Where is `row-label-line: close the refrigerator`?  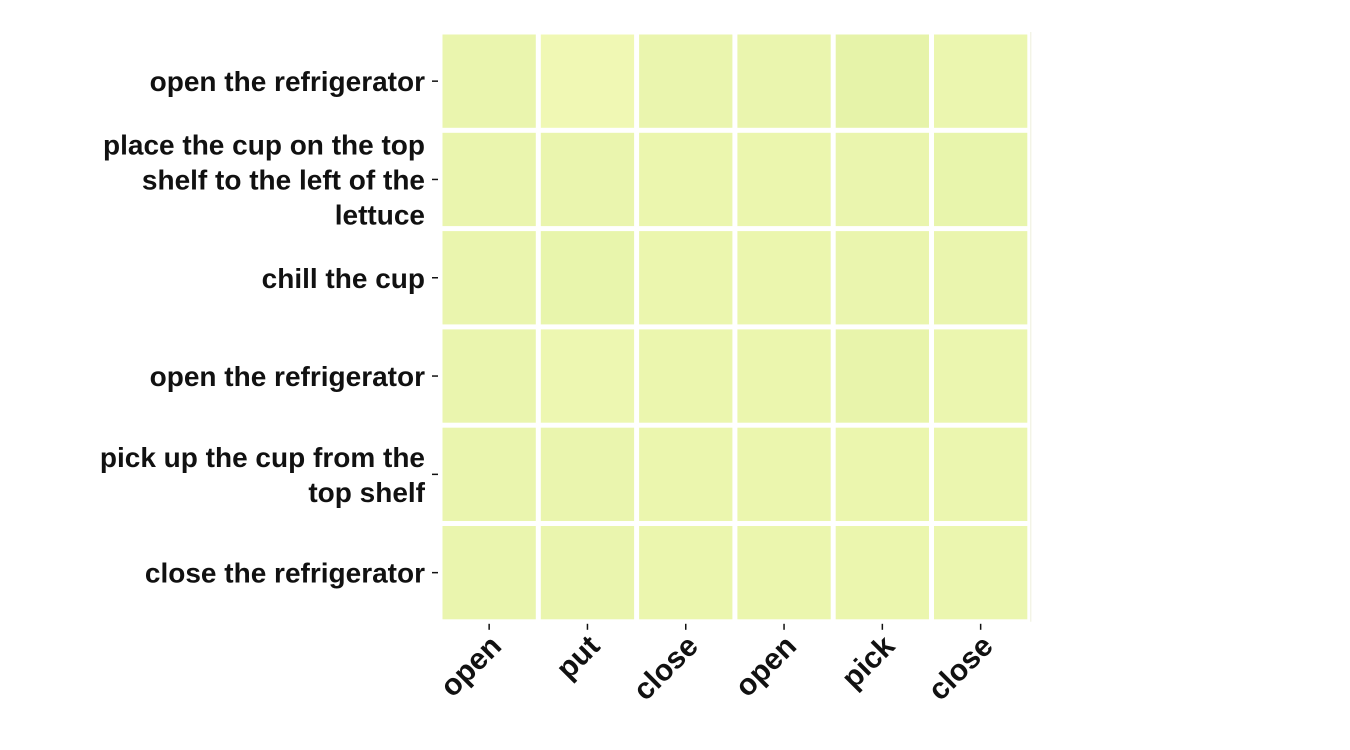 row-label-line: close the refrigerator is located at coordinates (285, 573).